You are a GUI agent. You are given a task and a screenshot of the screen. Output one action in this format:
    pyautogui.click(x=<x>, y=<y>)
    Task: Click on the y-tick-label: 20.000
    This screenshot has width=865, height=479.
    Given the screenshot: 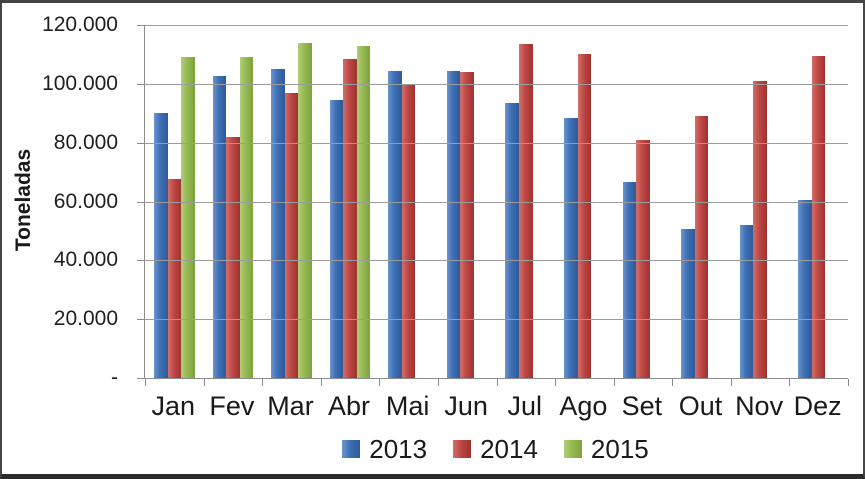 What is the action you would take?
    pyautogui.click(x=85, y=319)
    